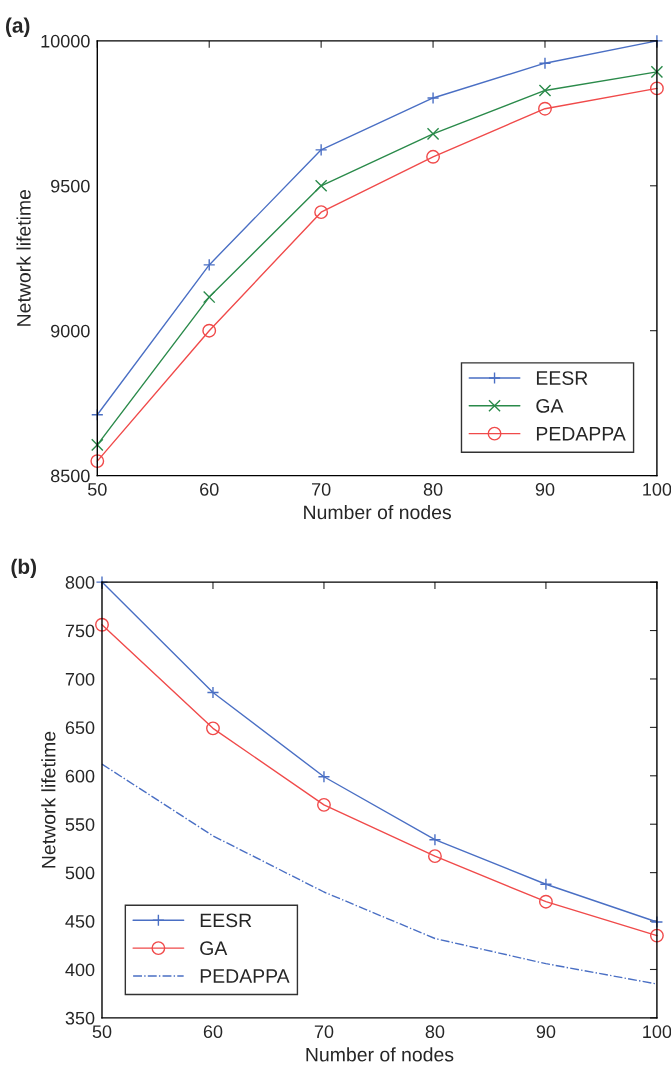 This screenshot has height=1076, width=671. Describe the element at coordinates (80, 873) in the screenshot. I see `y-tick-label: 500` at that location.